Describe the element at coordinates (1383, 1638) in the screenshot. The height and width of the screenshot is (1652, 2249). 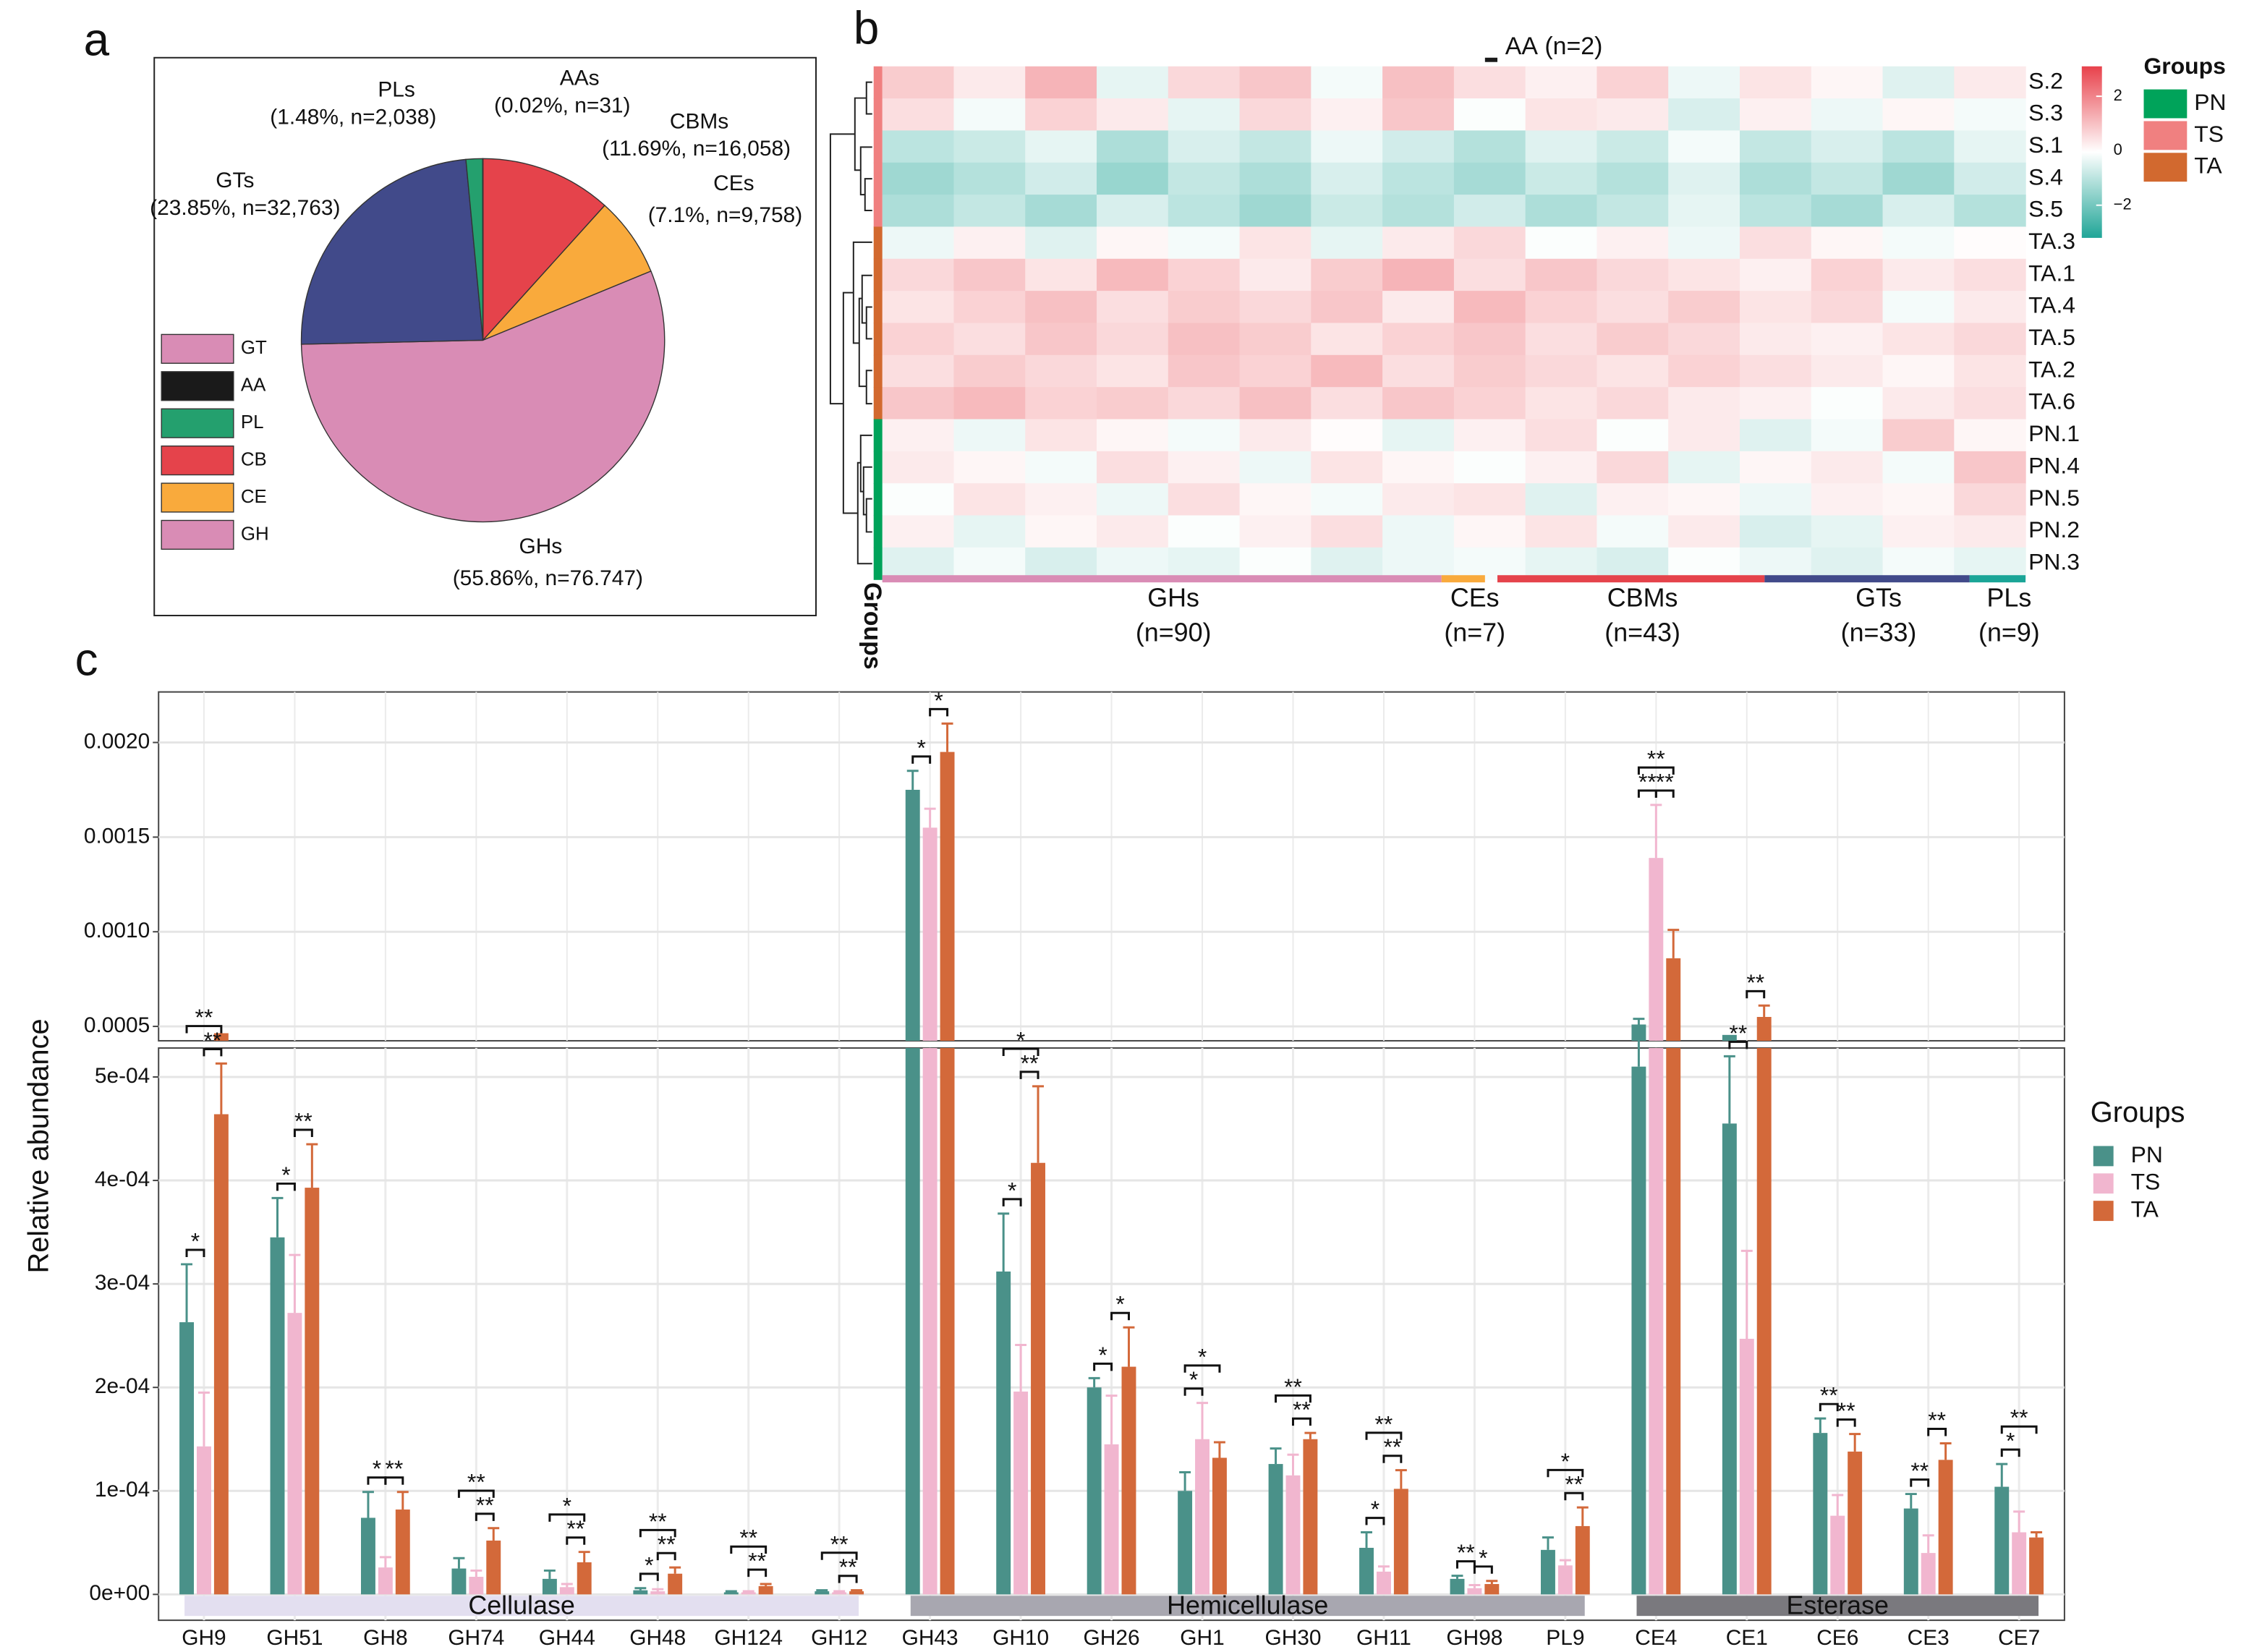
I see `x-tick-label: GH11` at that location.